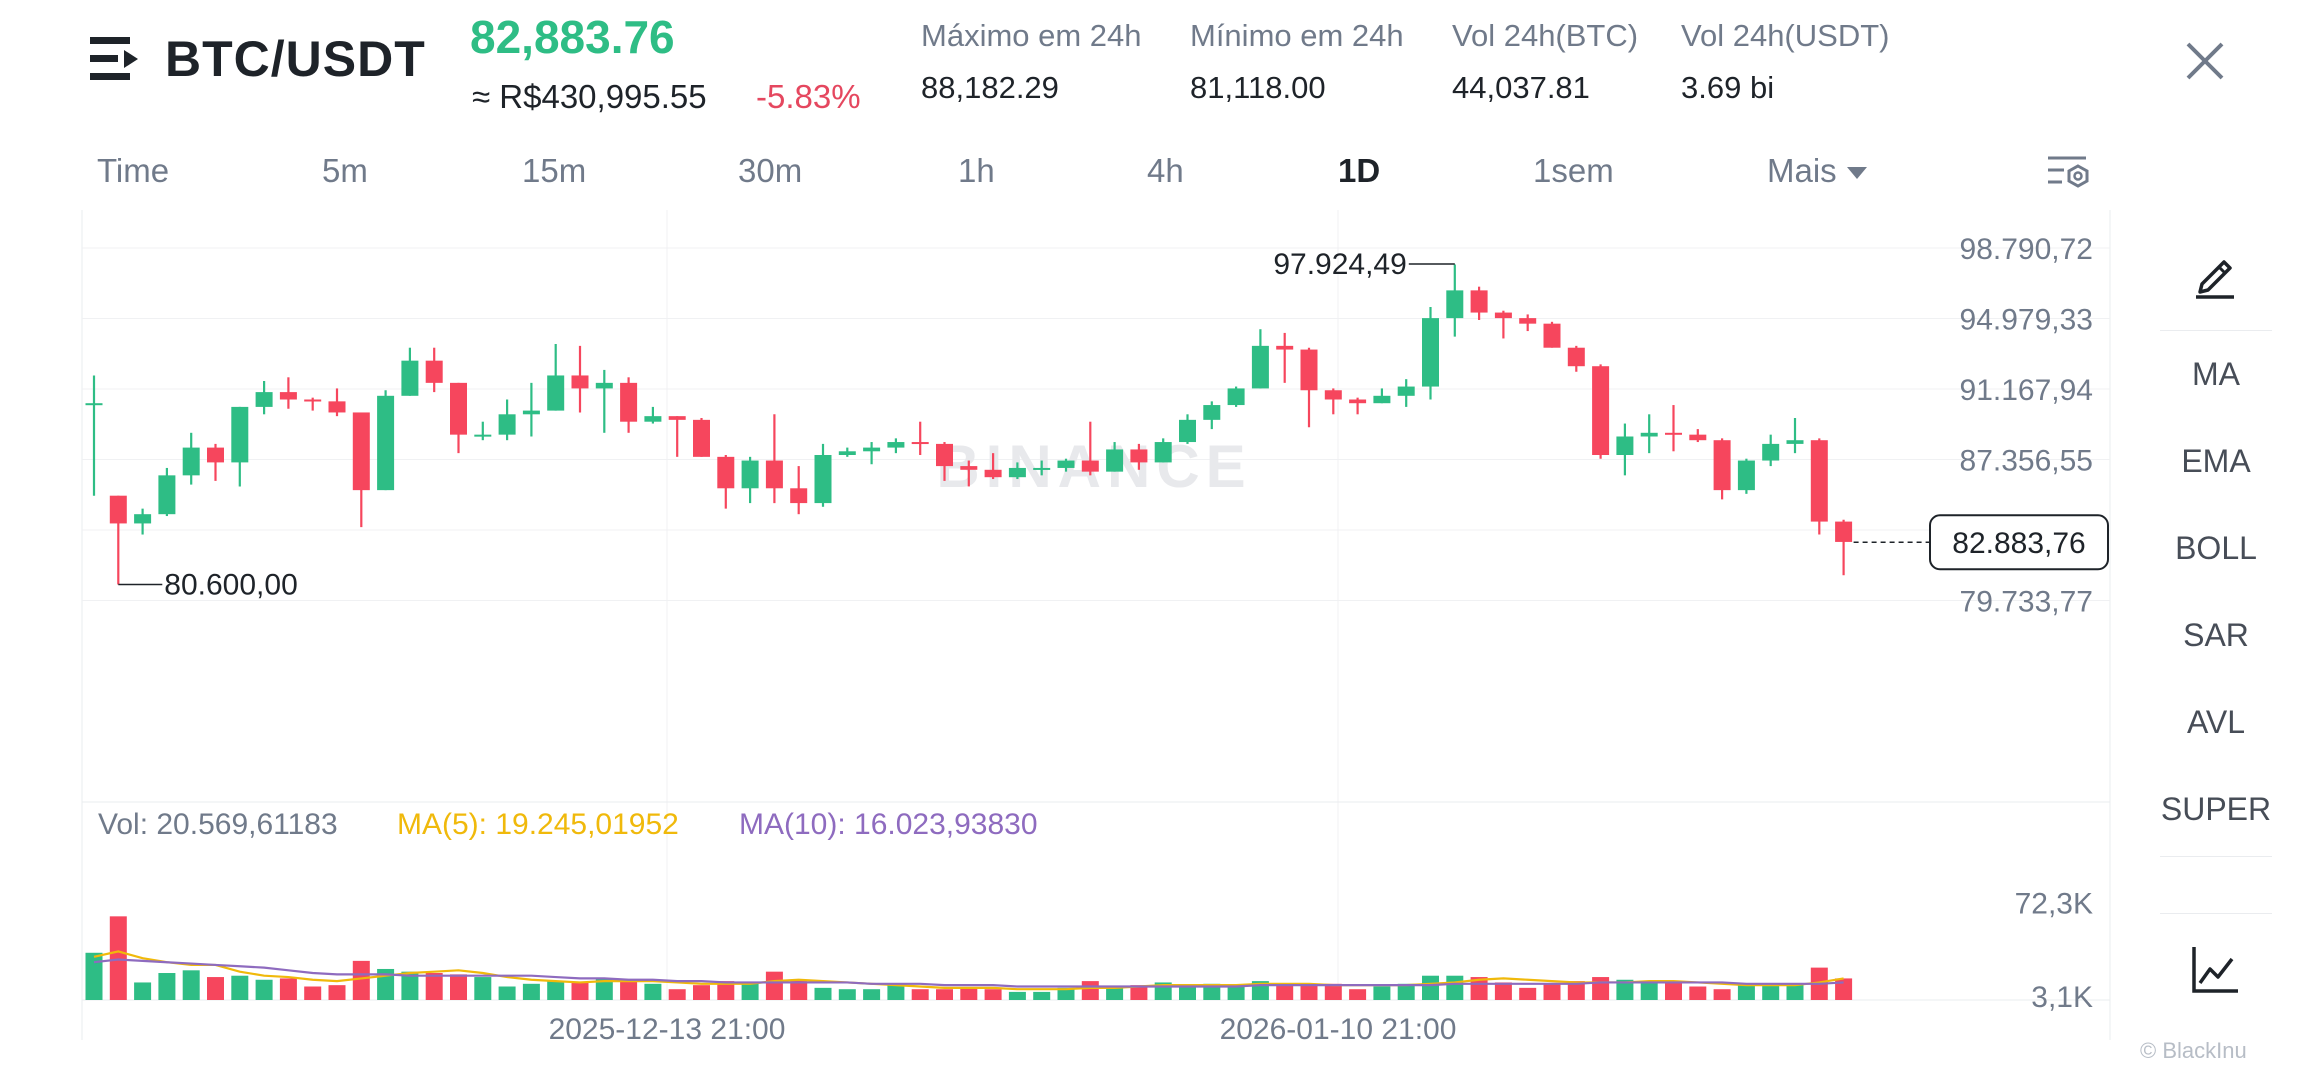  Describe the element at coordinates (1359, 170) in the screenshot. I see `tab-1d: 1D` at that location.